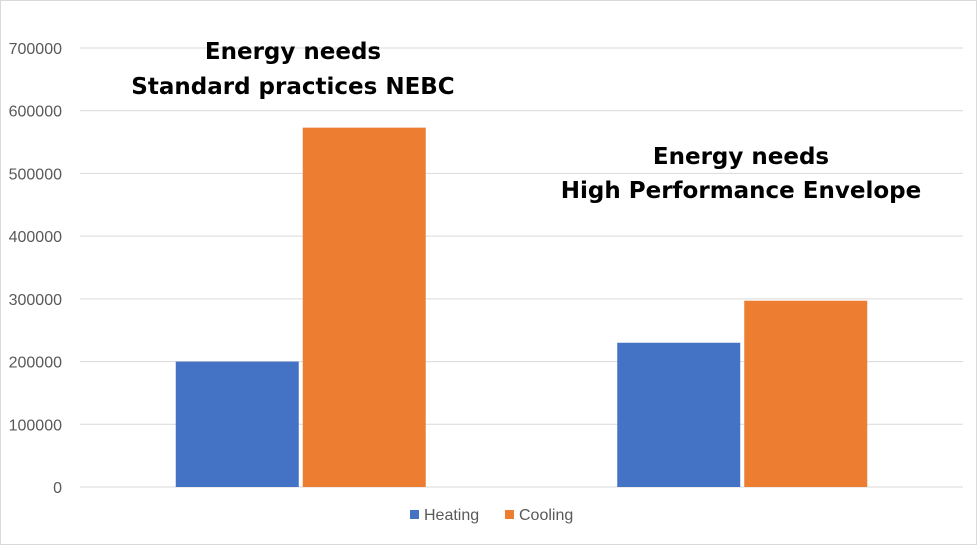  I want to click on annotation-standard: Energy needs Standard practices NEBC, so click(292, 69).